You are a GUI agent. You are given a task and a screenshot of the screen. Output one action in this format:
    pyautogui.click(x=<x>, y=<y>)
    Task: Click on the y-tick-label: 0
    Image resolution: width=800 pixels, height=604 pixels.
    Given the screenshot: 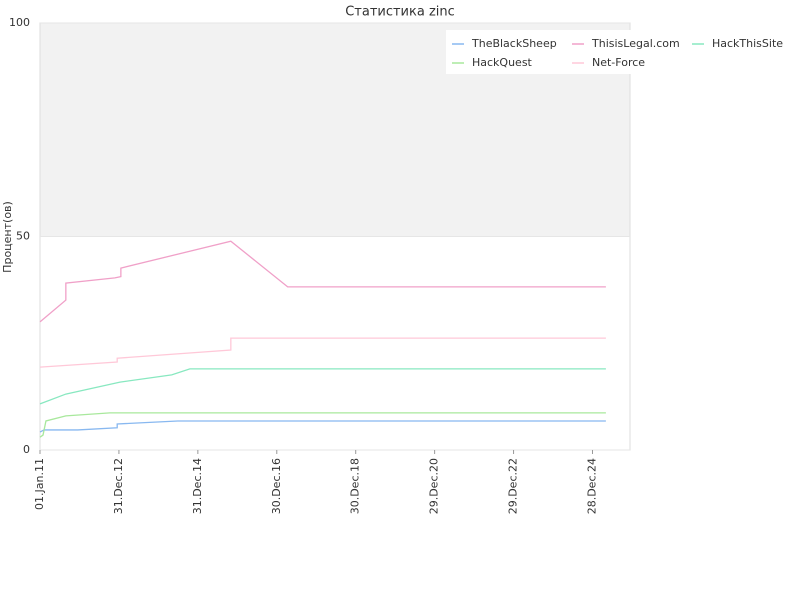 What is the action you would take?
    pyautogui.click(x=26, y=449)
    